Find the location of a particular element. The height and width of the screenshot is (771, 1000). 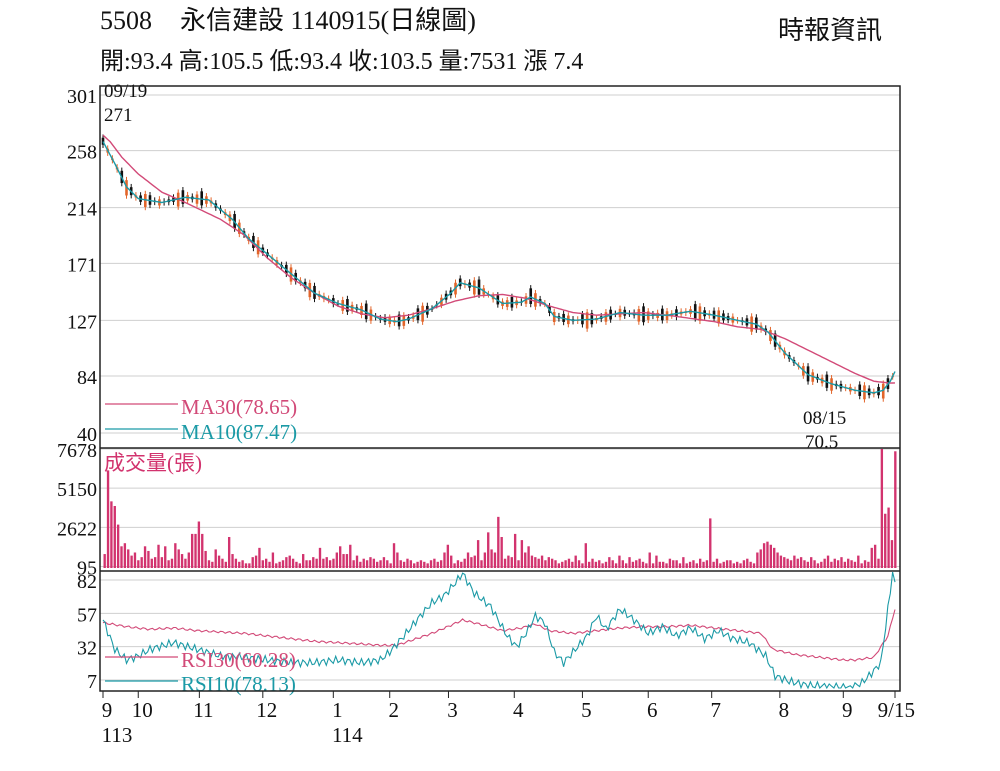

x-tick-label: 9/15 is located at coordinates (896, 710).